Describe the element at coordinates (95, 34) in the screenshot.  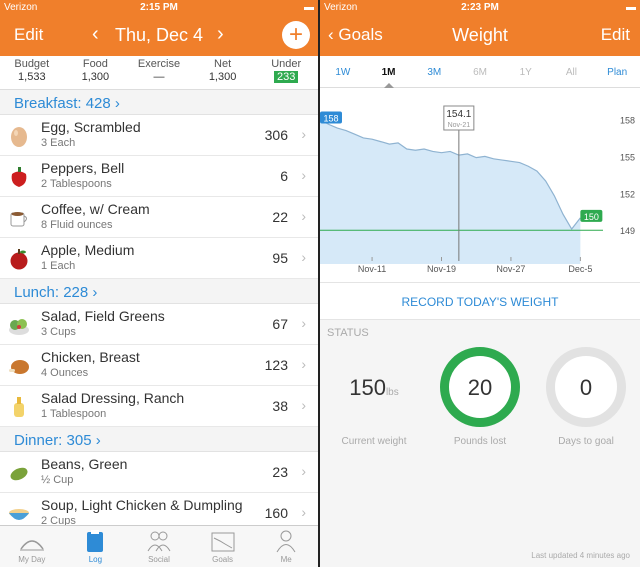
I see `prev-day-icon: ‹` at that location.